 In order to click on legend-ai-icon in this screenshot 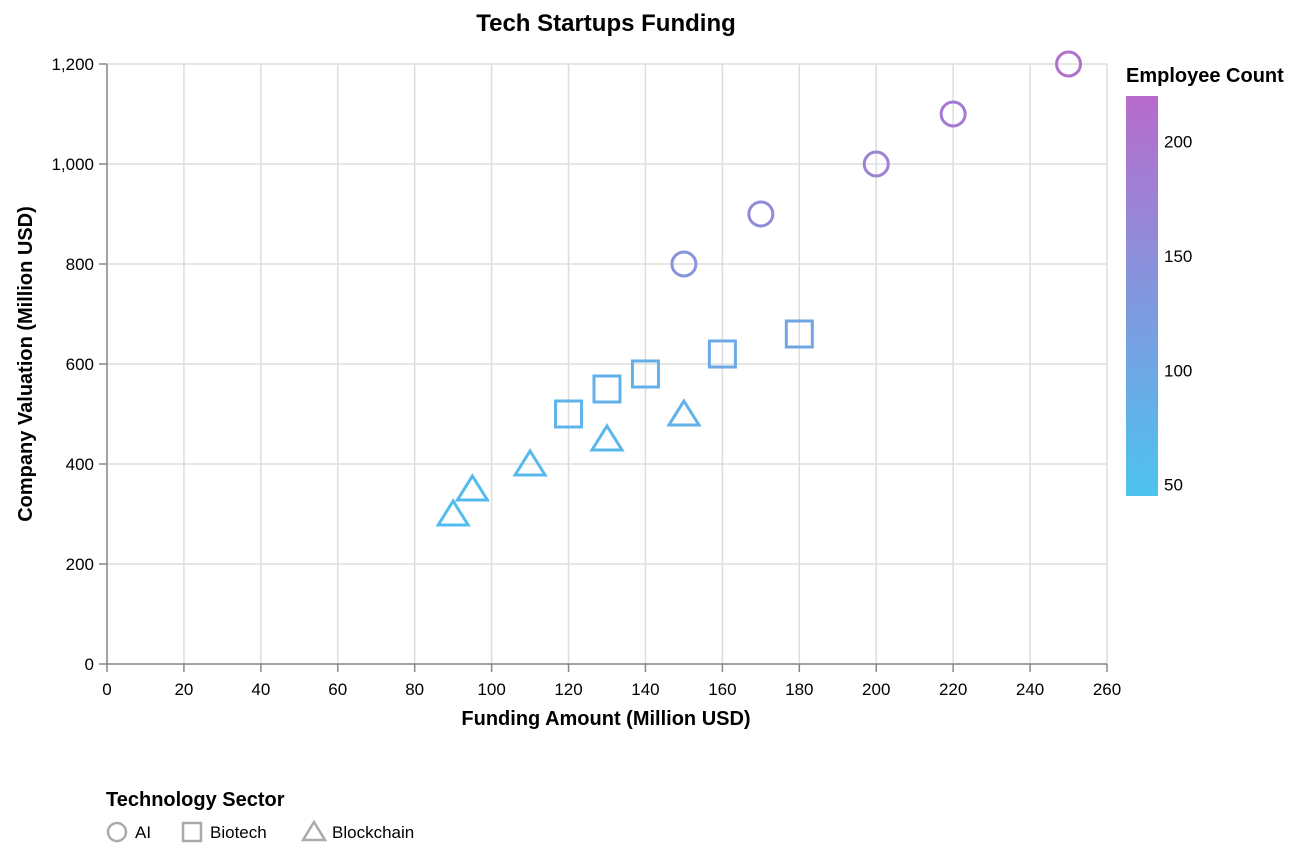, I will do `click(117, 832)`.